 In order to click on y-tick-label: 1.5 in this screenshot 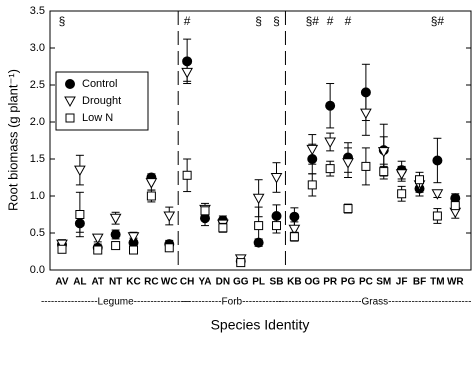, I will do `click(37, 159)`.